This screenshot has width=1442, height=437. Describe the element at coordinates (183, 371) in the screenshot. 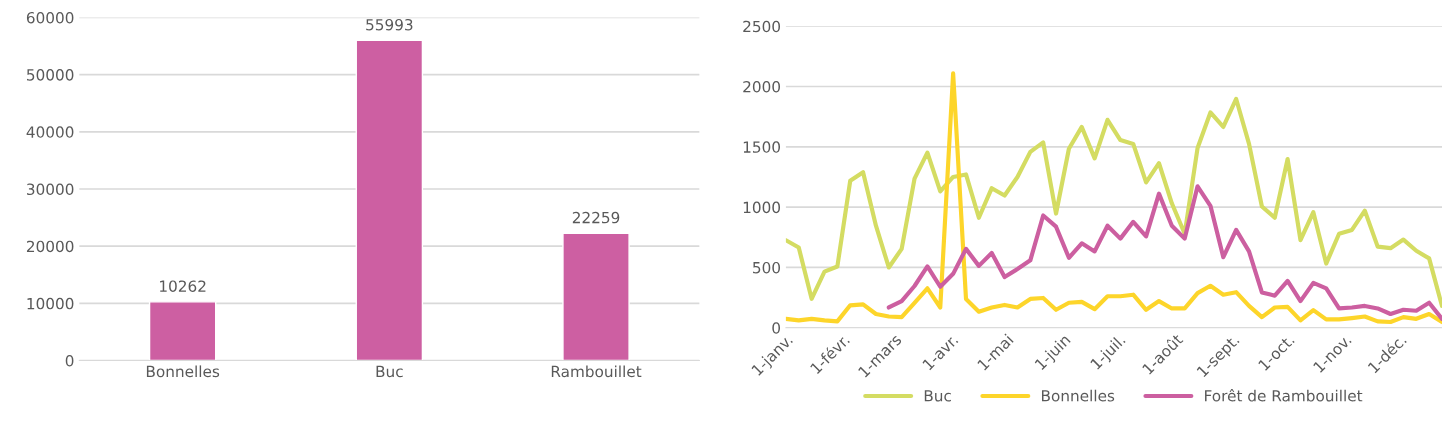

I see `x-tick-label: Bonnelles` at that location.